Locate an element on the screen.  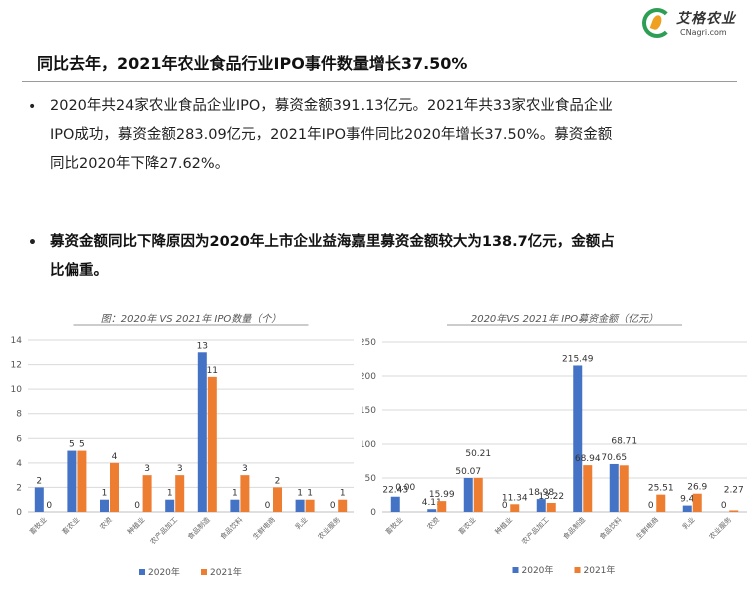
paragraph-1-line-3: 同比2020年下降27.62%。 is located at coordinates (140, 164).